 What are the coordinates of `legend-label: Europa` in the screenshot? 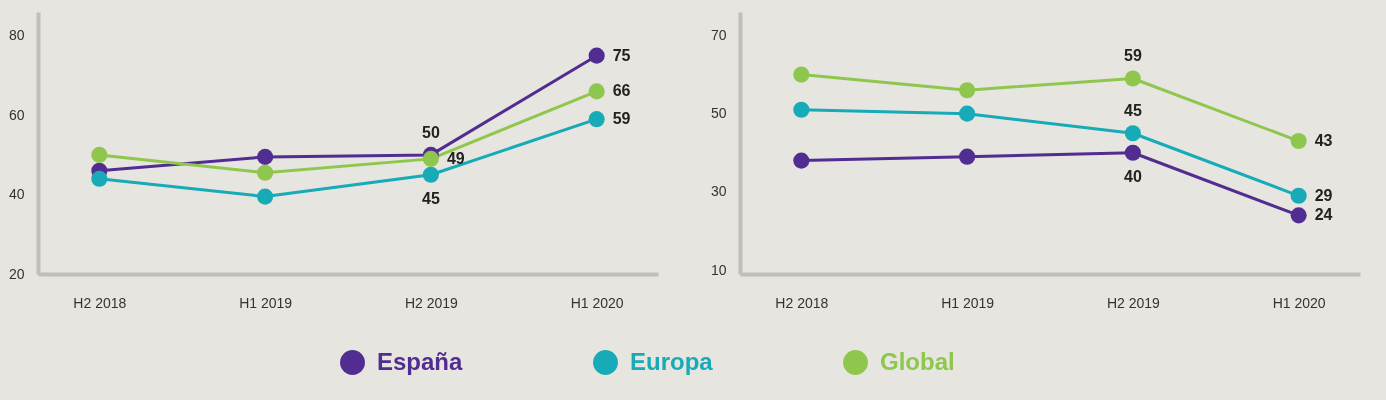 It's located at (672, 361).